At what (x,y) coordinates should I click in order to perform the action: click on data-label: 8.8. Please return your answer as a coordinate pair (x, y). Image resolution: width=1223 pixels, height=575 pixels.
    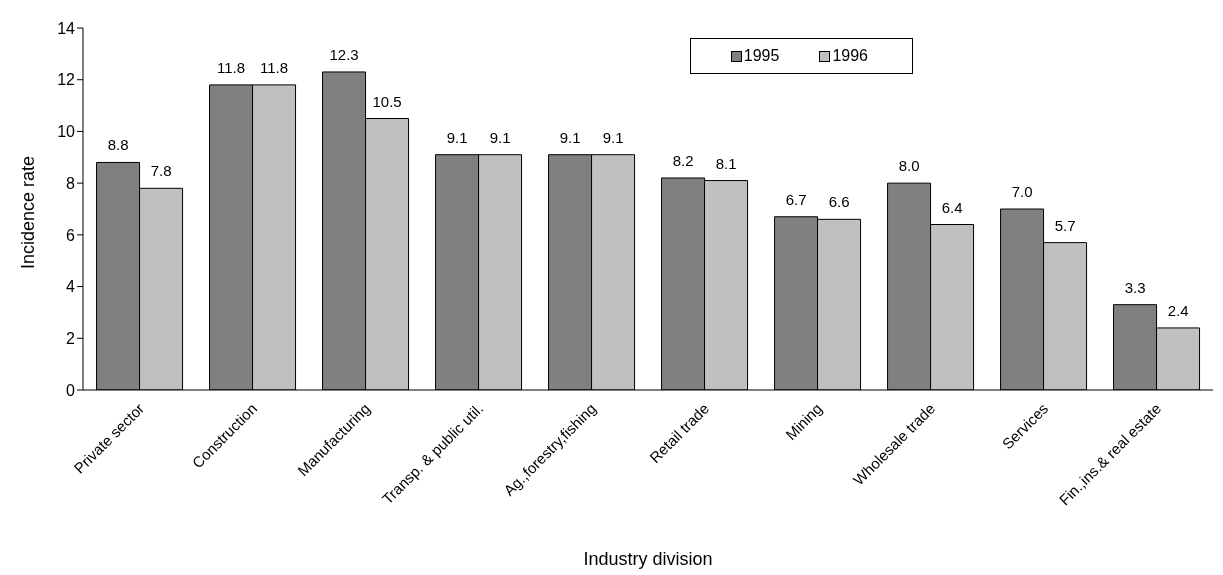
    Looking at the image, I should click on (118, 145).